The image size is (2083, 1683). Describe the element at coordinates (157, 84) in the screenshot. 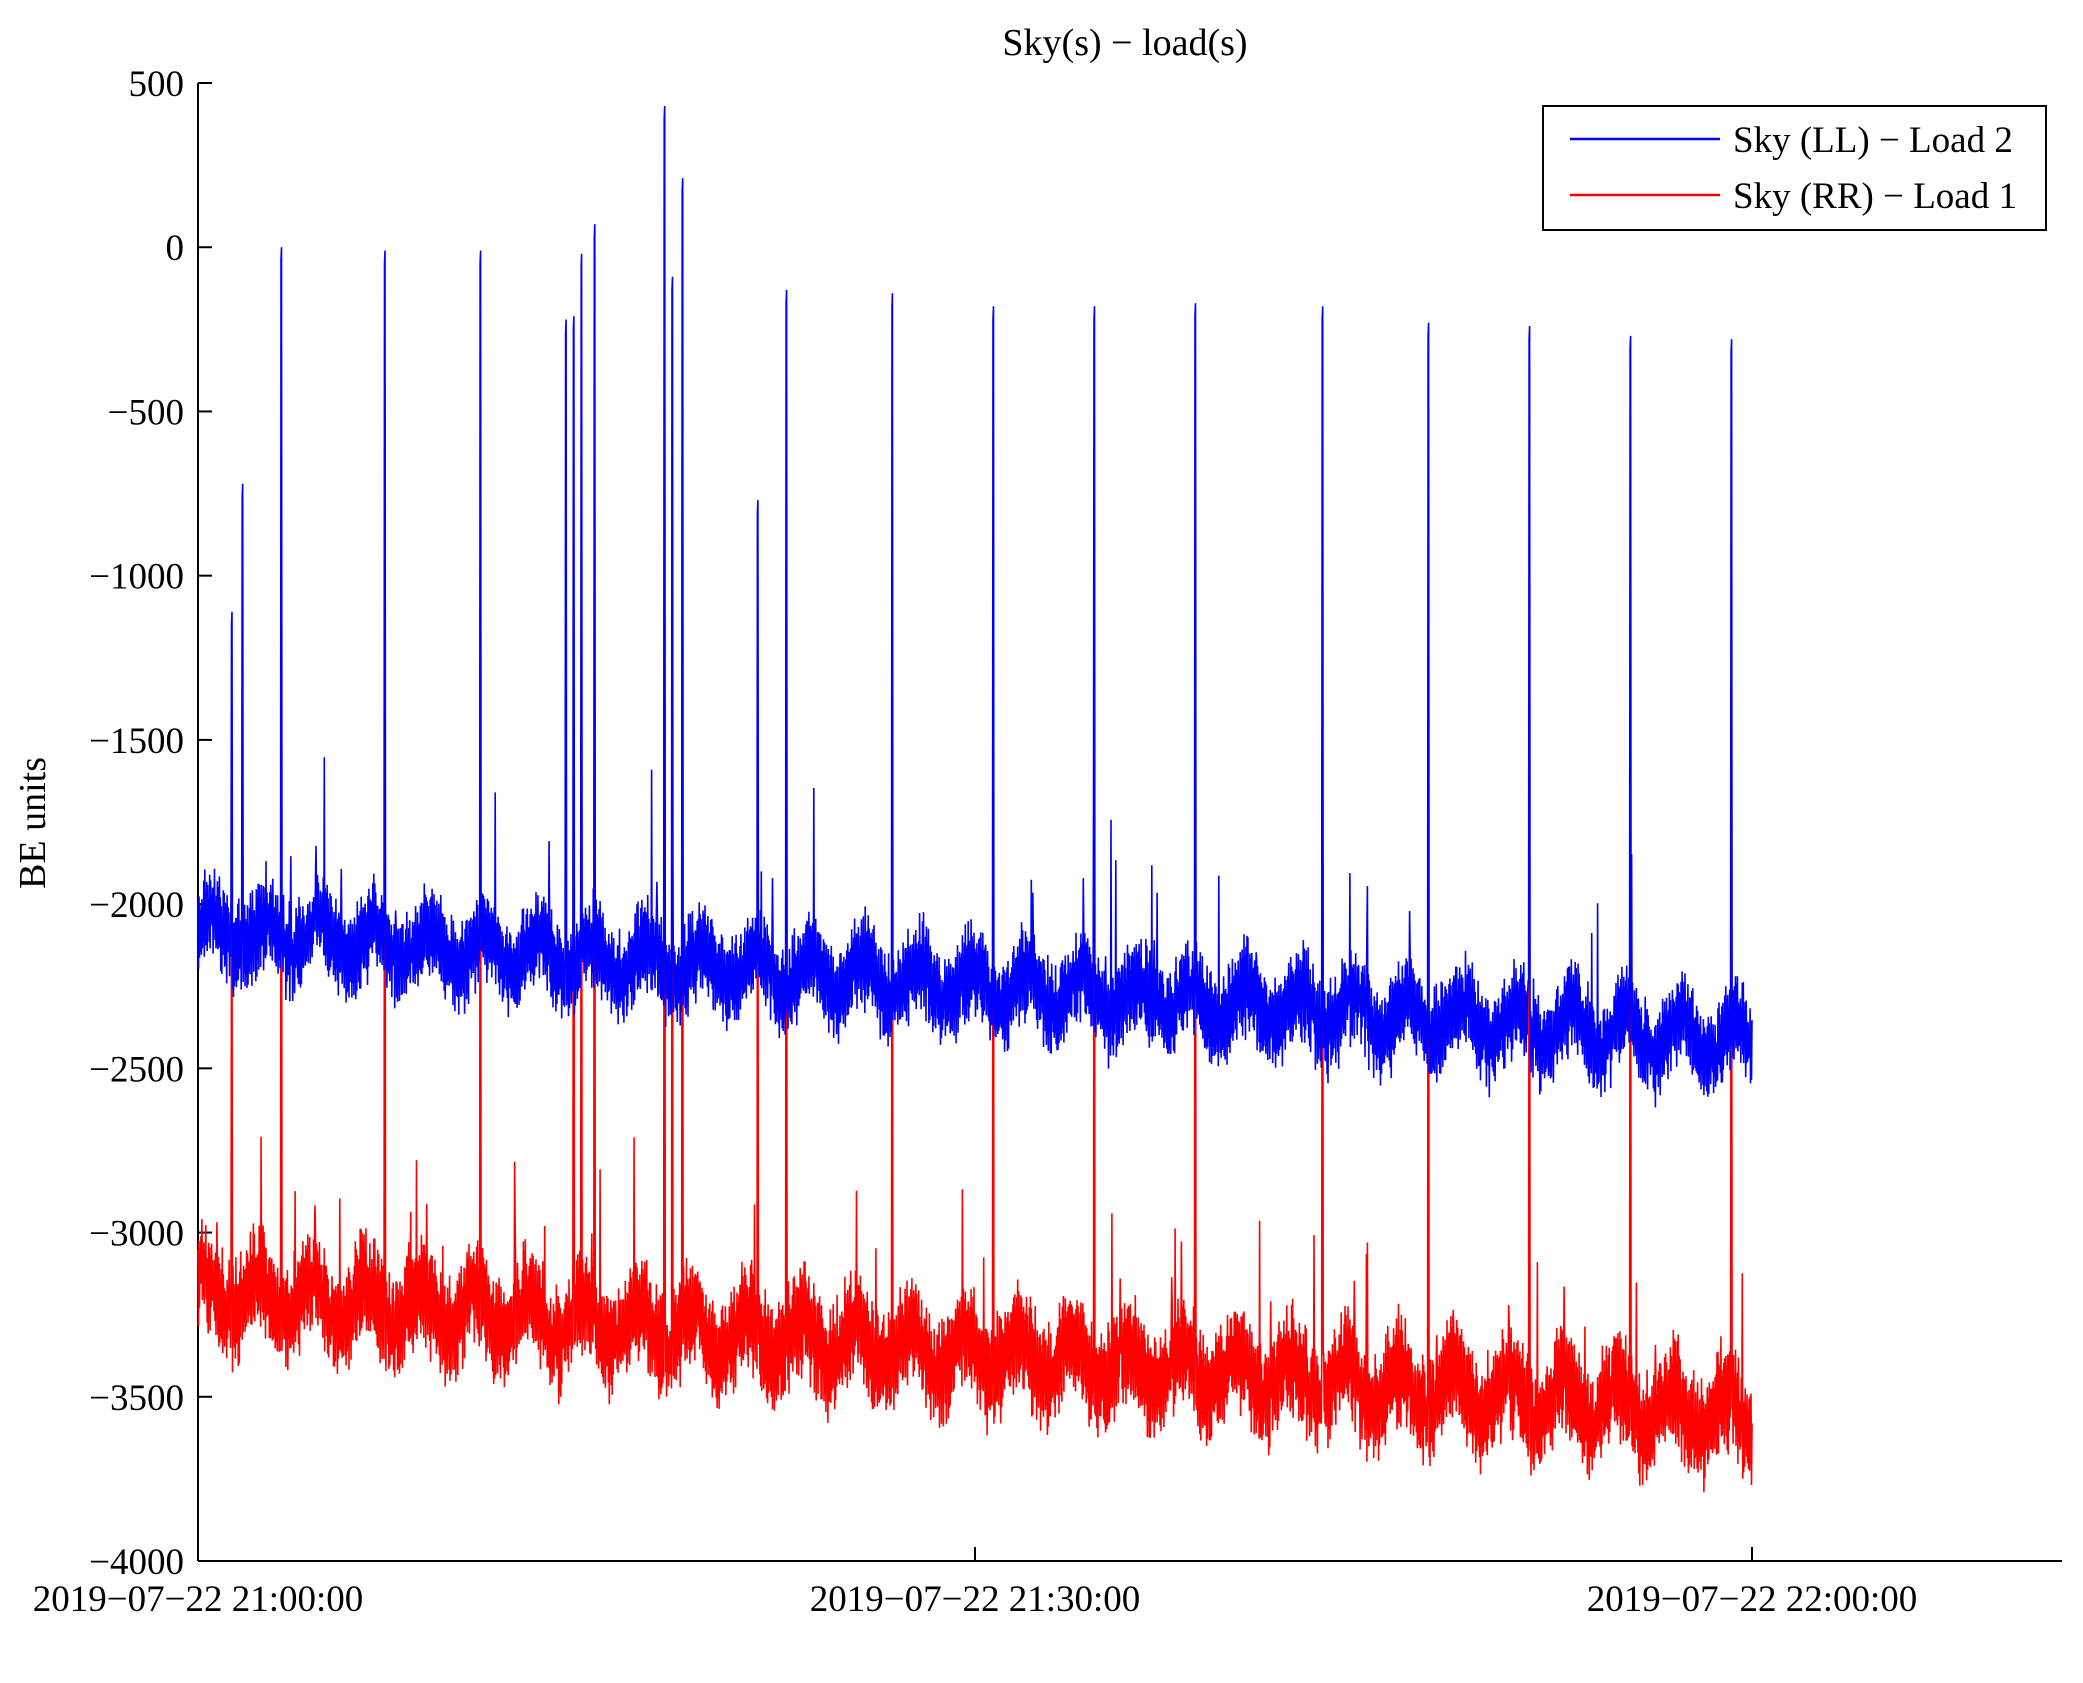

I see `y-tick-label: 500` at that location.